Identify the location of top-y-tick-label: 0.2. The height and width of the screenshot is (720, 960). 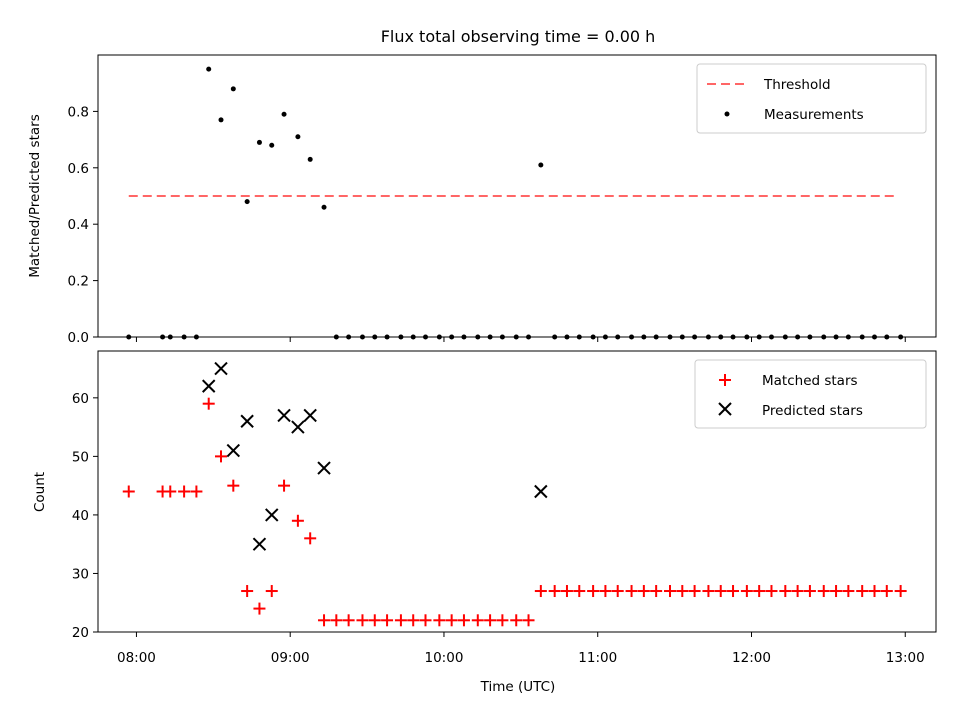
(78, 282).